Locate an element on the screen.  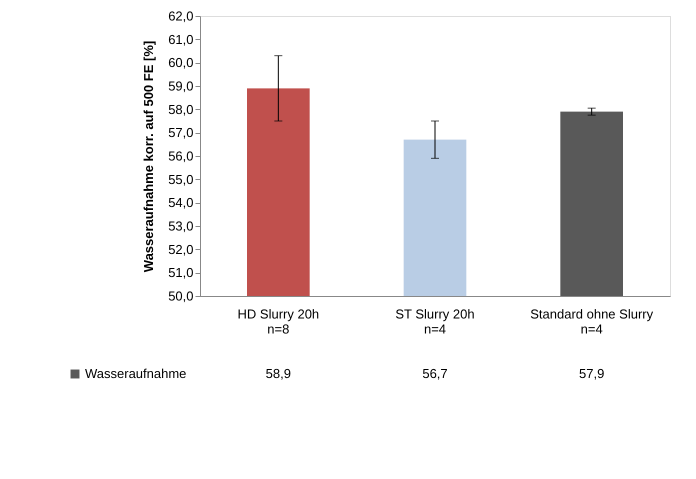
y-tick-label: 50,0 is located at coordinates (181, 296).